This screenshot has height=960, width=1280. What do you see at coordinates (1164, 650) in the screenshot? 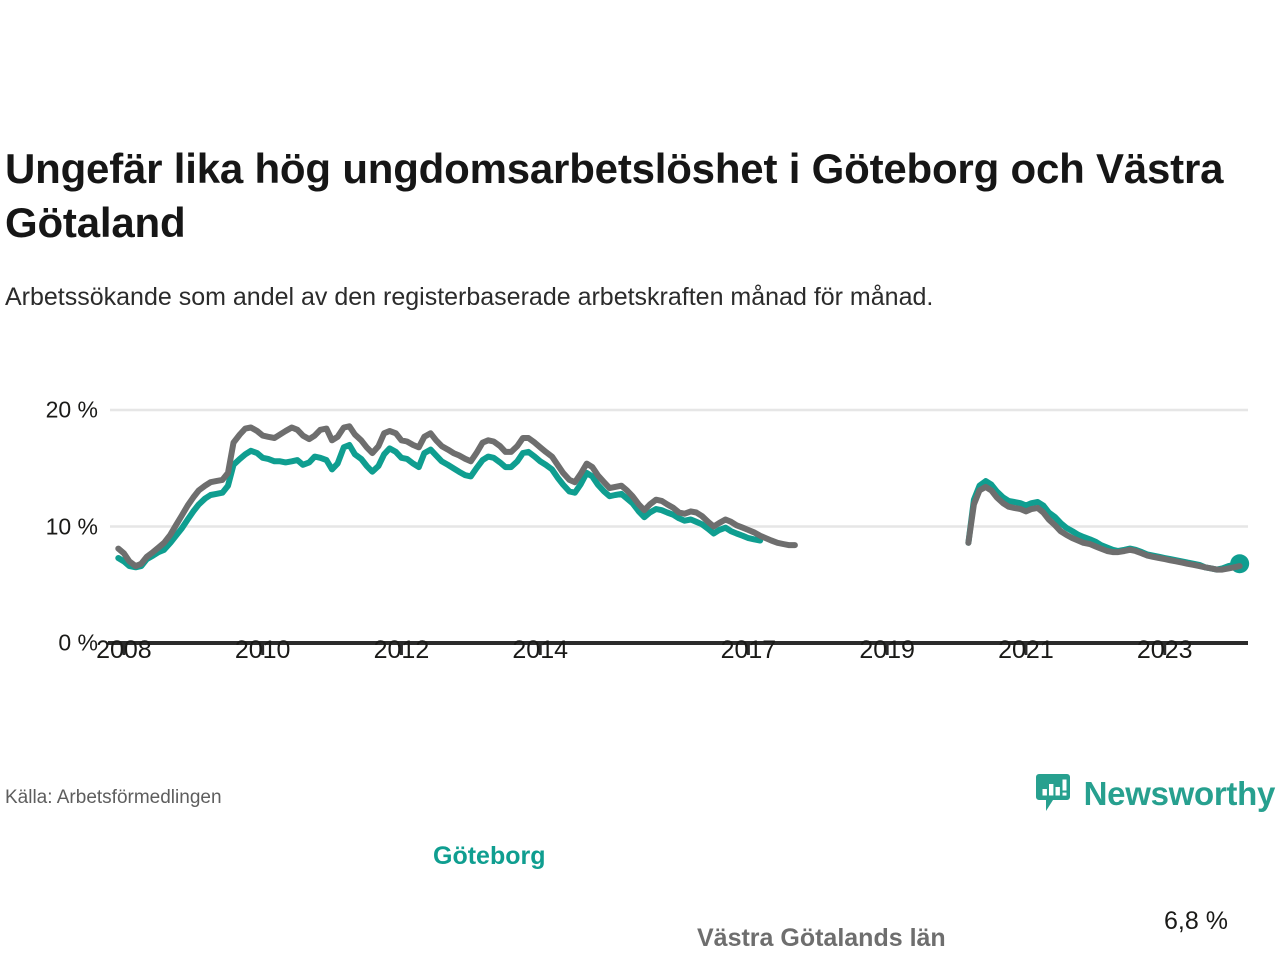
I see `x-tick-label: 2023` at bounding box center [1164, 650].